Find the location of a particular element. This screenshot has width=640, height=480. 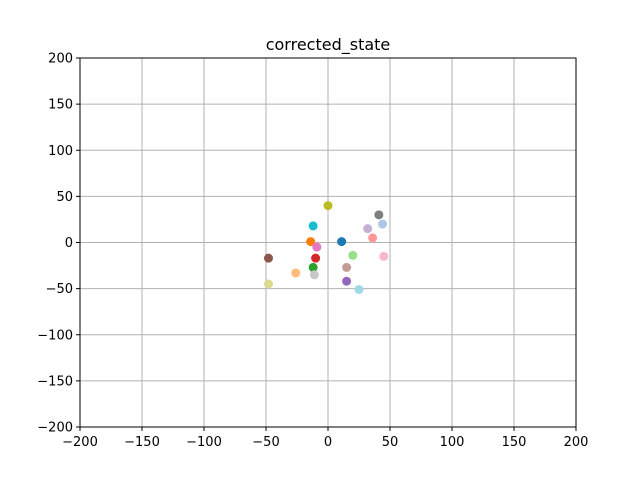

chart-title: corrected_state is located at coordinates (328, 45).